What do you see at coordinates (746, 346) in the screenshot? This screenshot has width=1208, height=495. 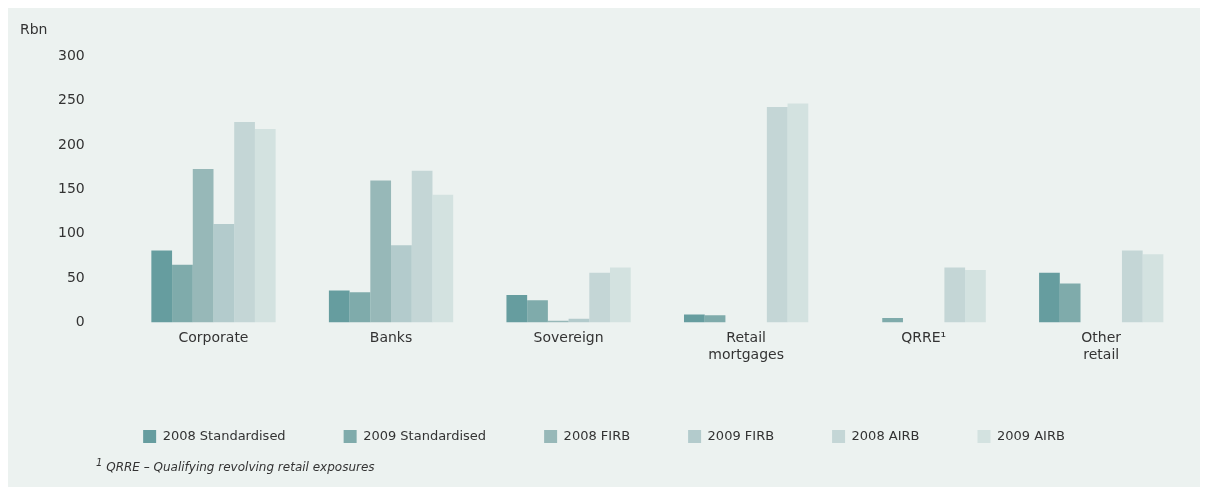 I see `x-tick-label: Retail mortgages` at bounding box center [746, 346].